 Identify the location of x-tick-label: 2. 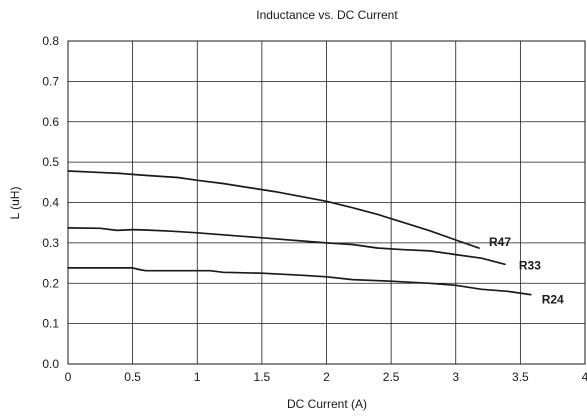
(326, 377).